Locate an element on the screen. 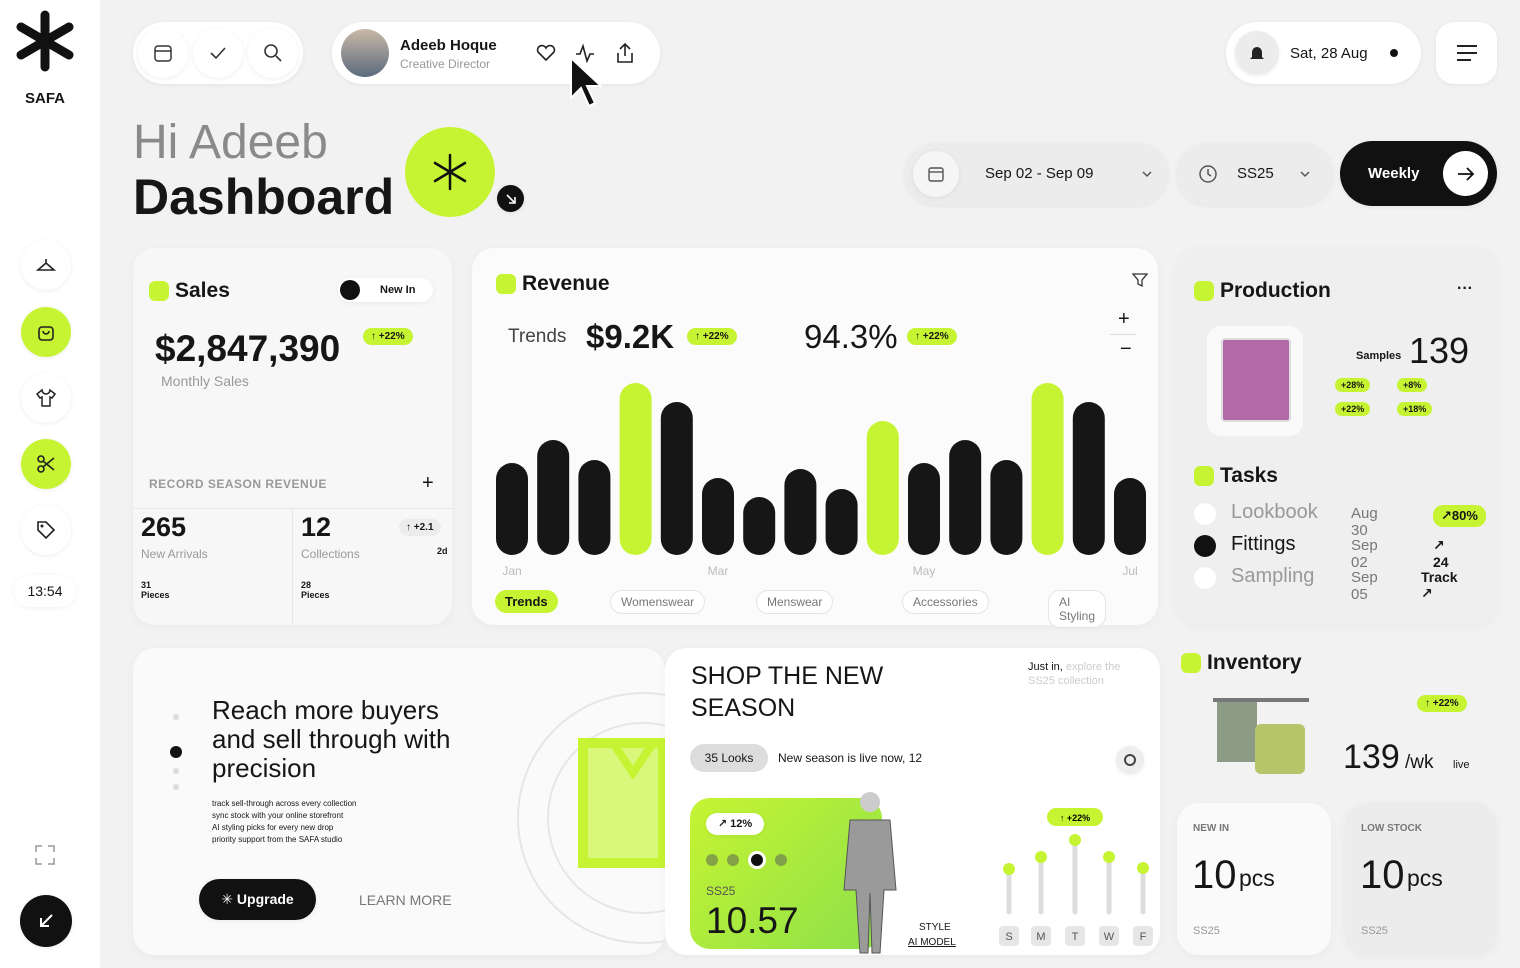 The height and width of the screenshot is (968, 1520). looks-chip: 35 Looks is located at coordinates (729, 758).